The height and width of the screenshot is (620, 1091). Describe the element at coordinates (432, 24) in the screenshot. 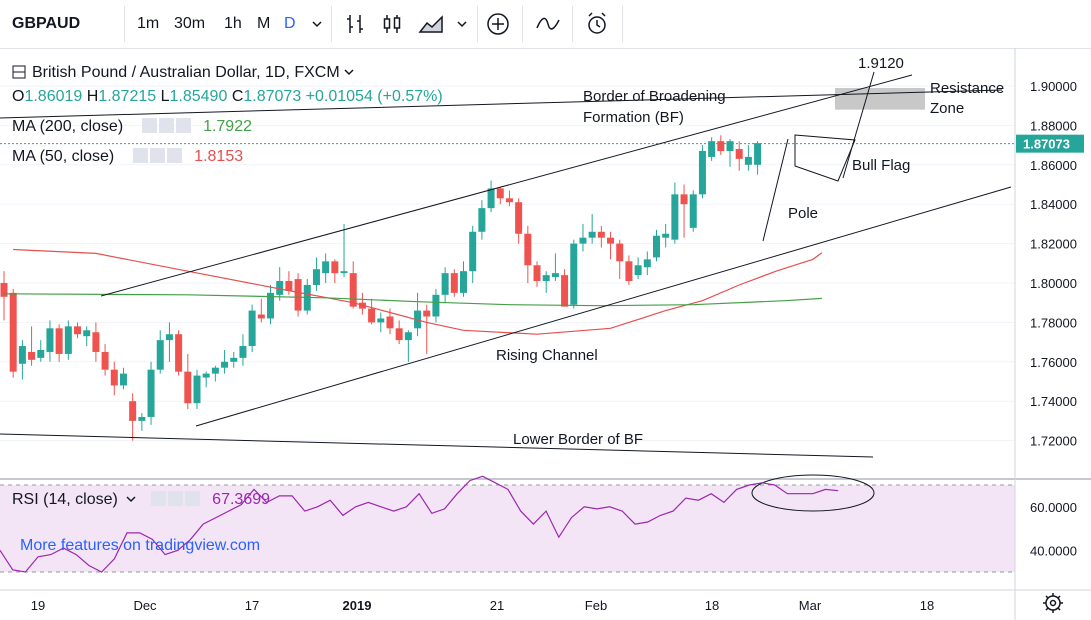

I see `area-chart-icon` at that location.